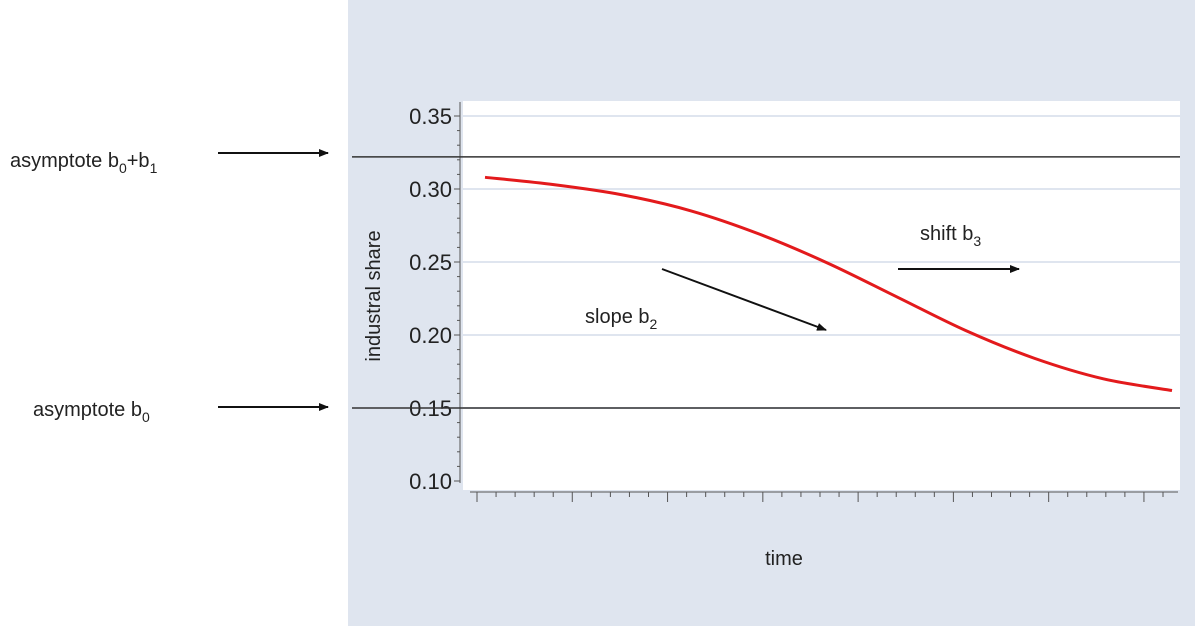 The width and height of the screenshot is (1195, 626). What do you see at coordinates (784, 559) in the screenshot?
I see `x-axis-title: time` at bounding box center [784, 559].